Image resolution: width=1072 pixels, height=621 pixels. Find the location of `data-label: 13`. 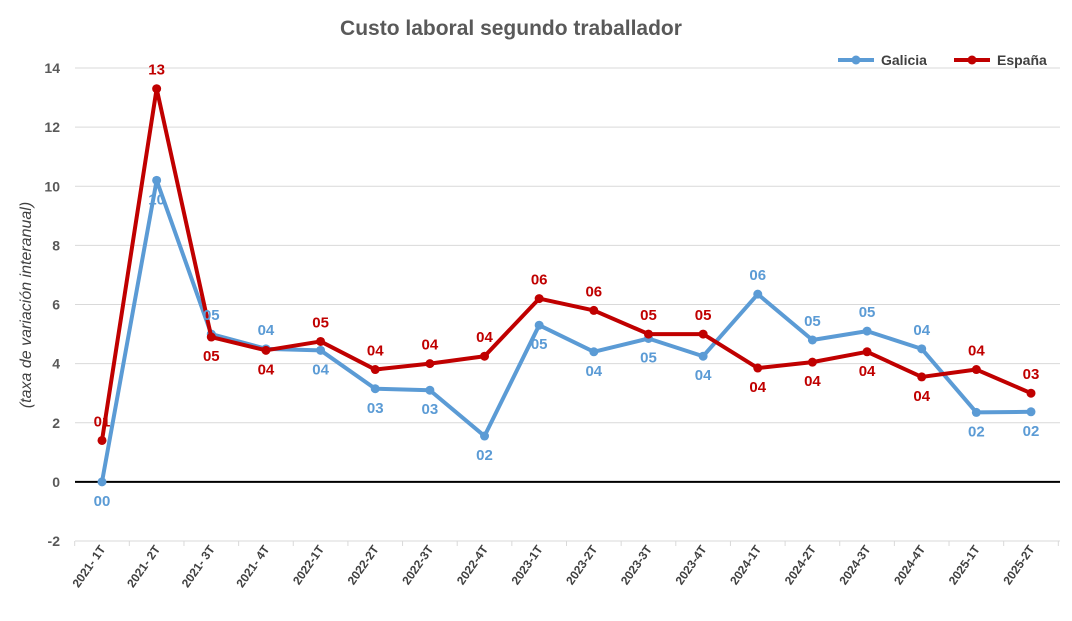

data-label: 13 is located at coordinates (156, 70).